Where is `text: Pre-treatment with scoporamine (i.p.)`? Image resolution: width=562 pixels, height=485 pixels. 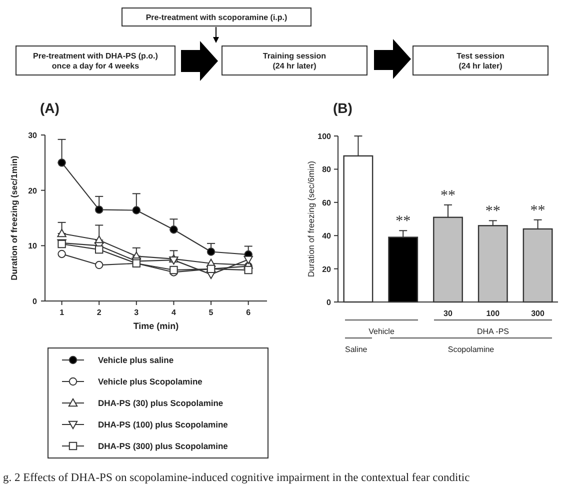 text: Pre-treatment with scoporamine (i.p.) is located at coordinates (217, 17).